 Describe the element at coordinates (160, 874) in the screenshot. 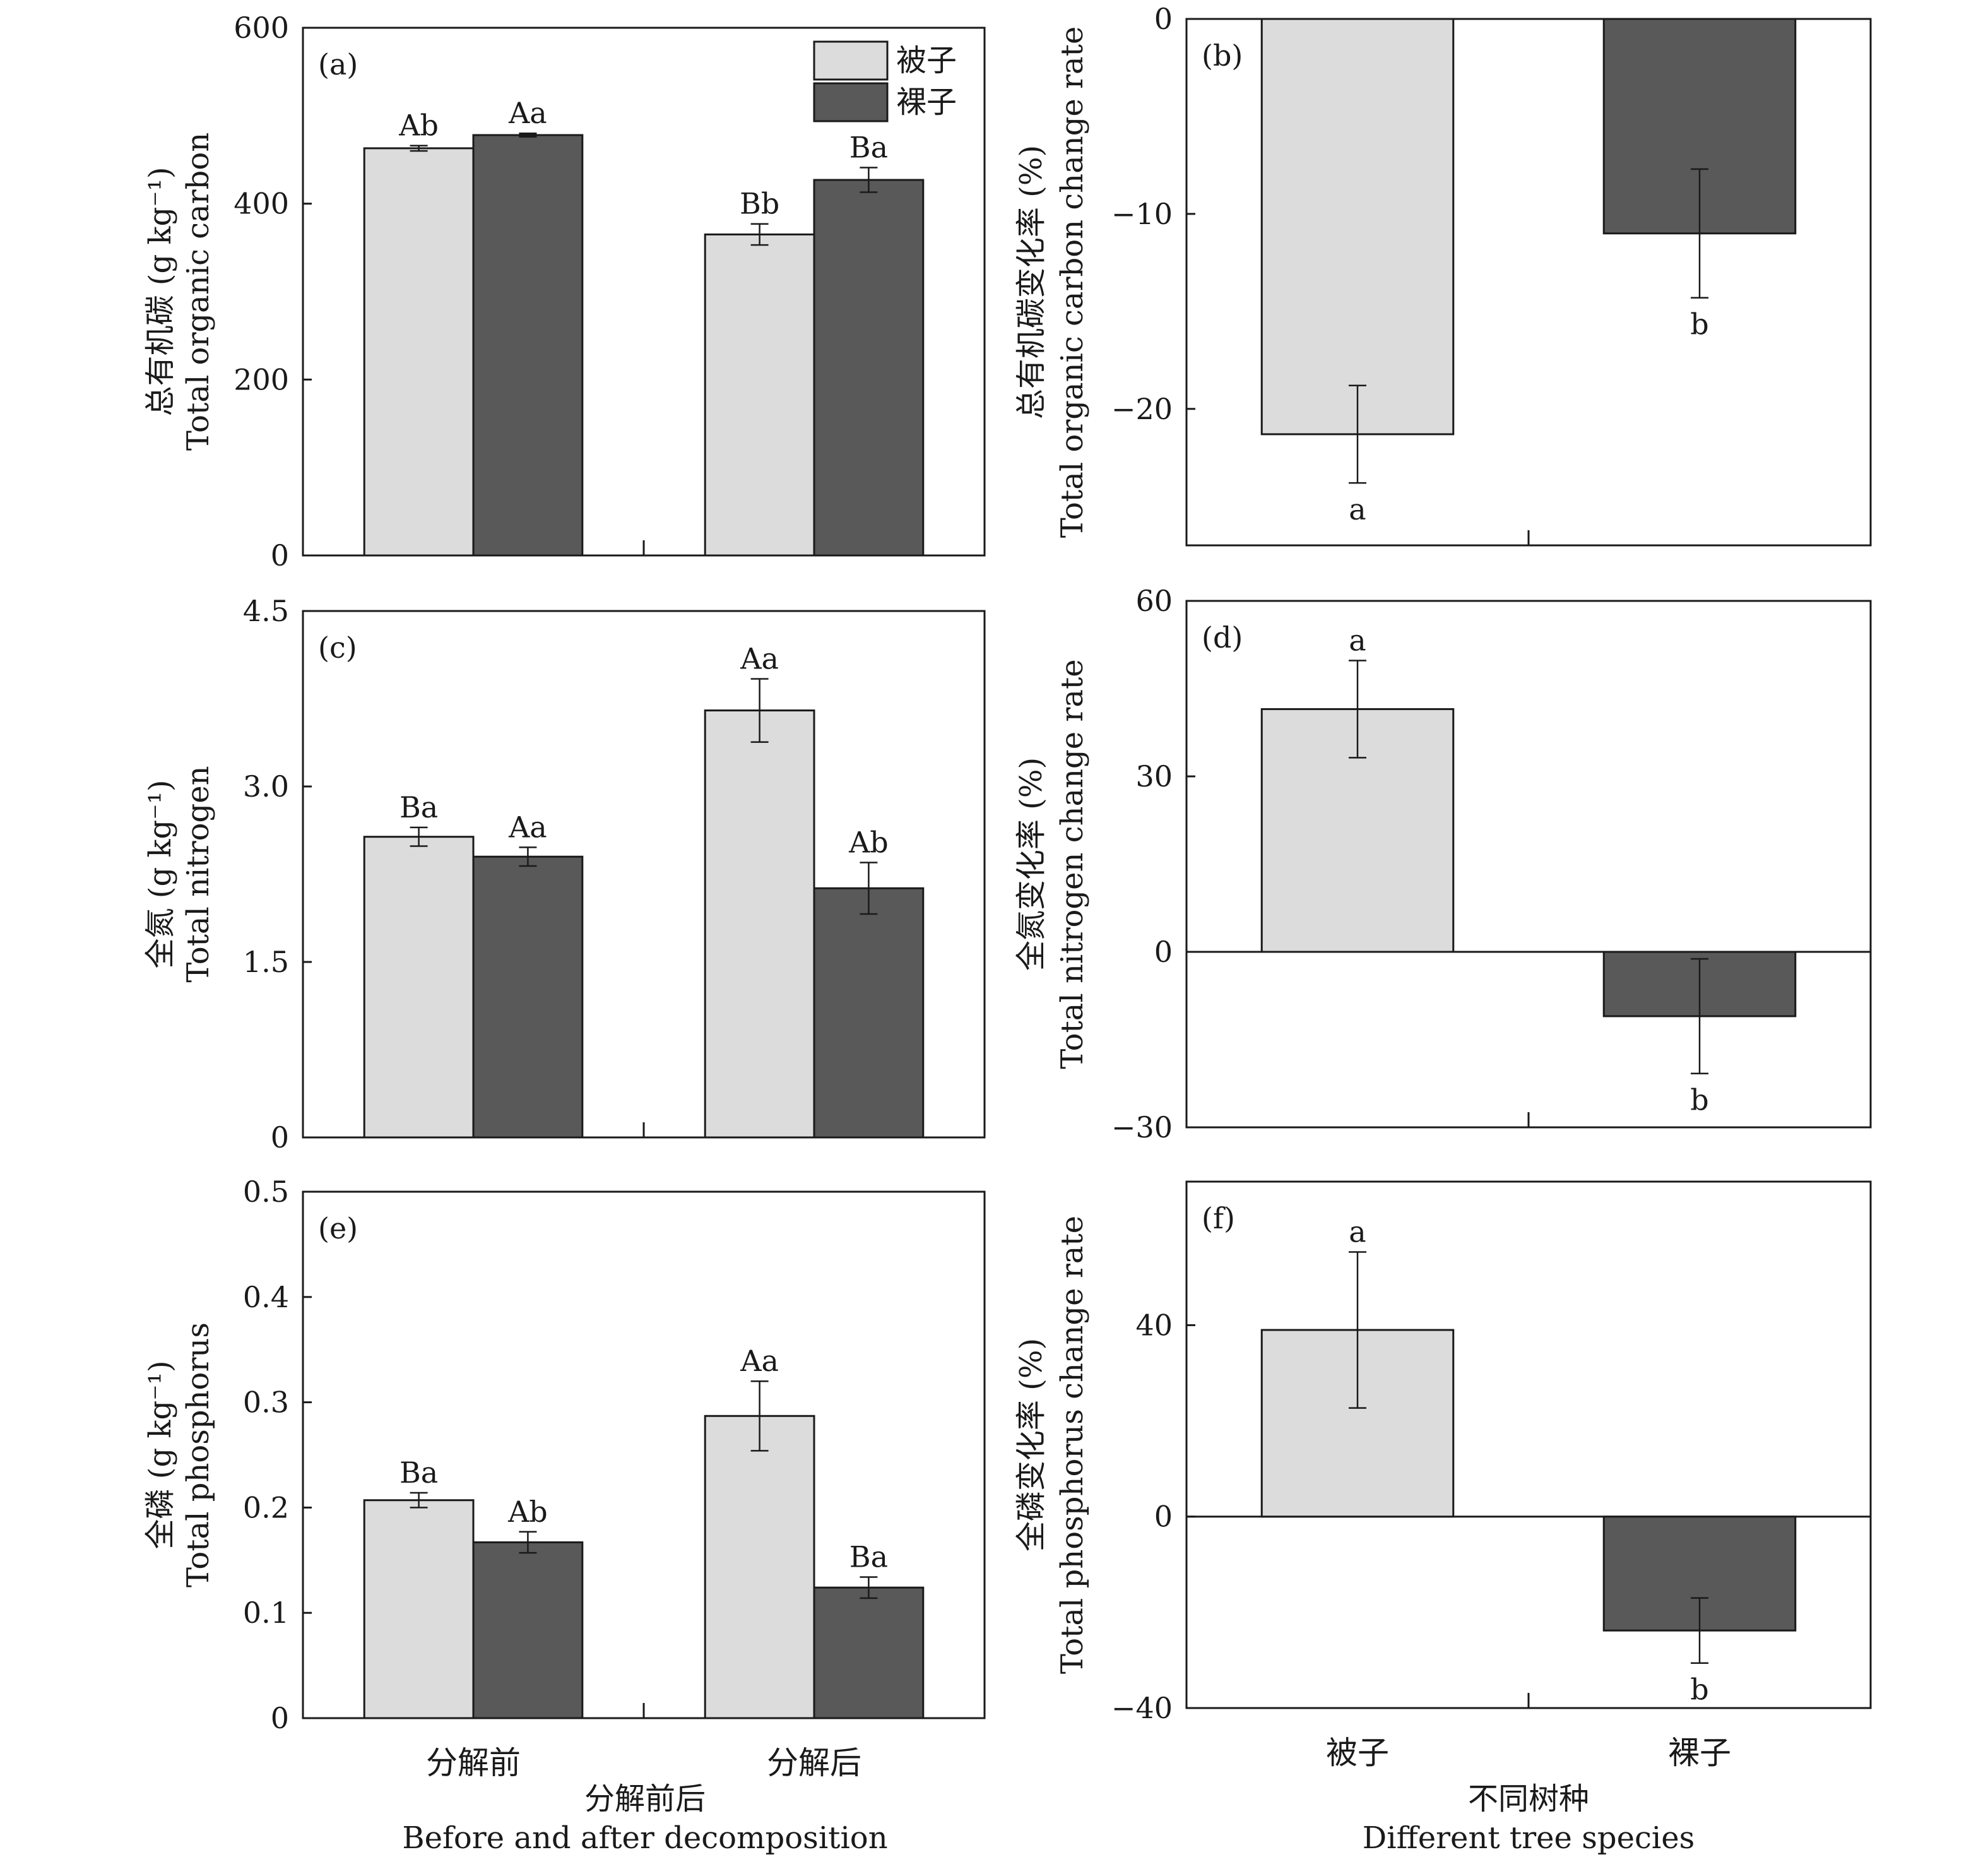

I see `y-title-zh: 全氮 (g kg⁻¹)` at that location.